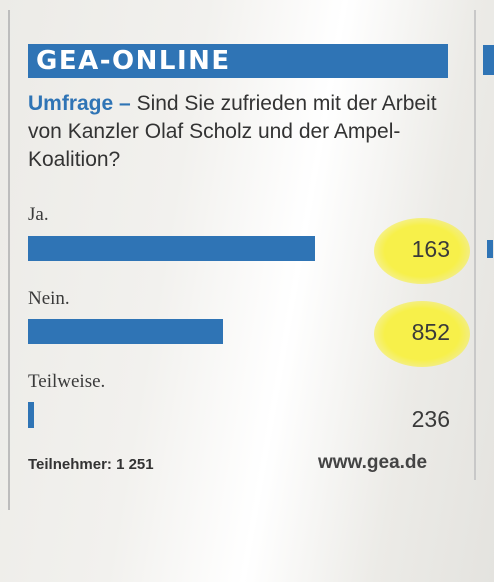  Describe the element at coordinates (430, 332) in the screenshot. I see `value-label: 852` at that location.